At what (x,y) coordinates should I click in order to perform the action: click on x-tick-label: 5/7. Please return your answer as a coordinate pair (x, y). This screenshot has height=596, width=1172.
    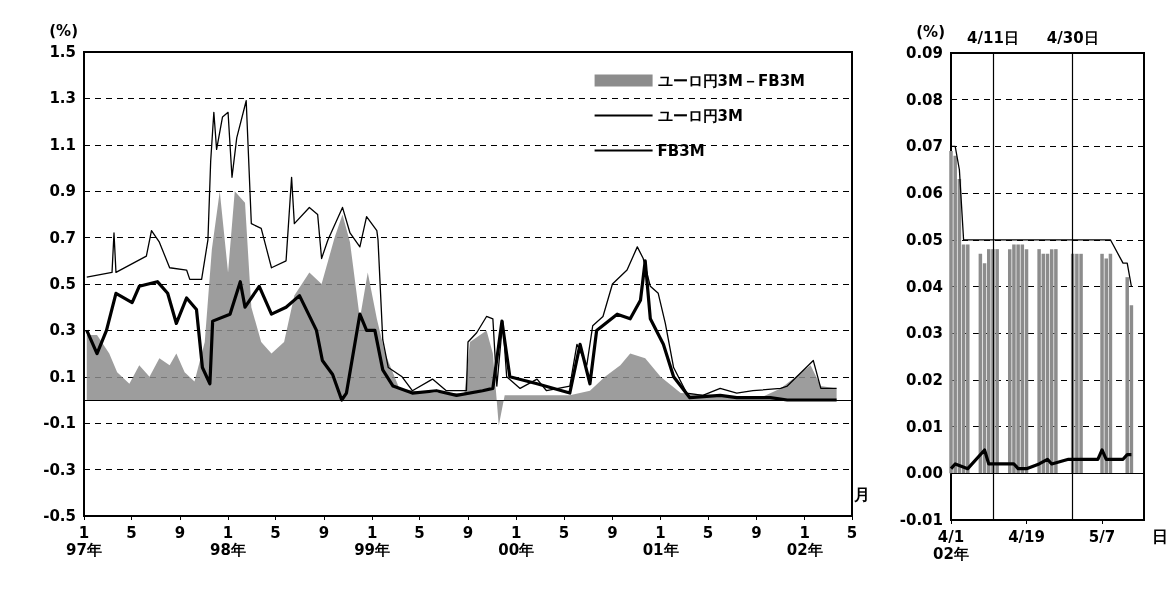
    Looking at the image, I should click on (1102, 536).